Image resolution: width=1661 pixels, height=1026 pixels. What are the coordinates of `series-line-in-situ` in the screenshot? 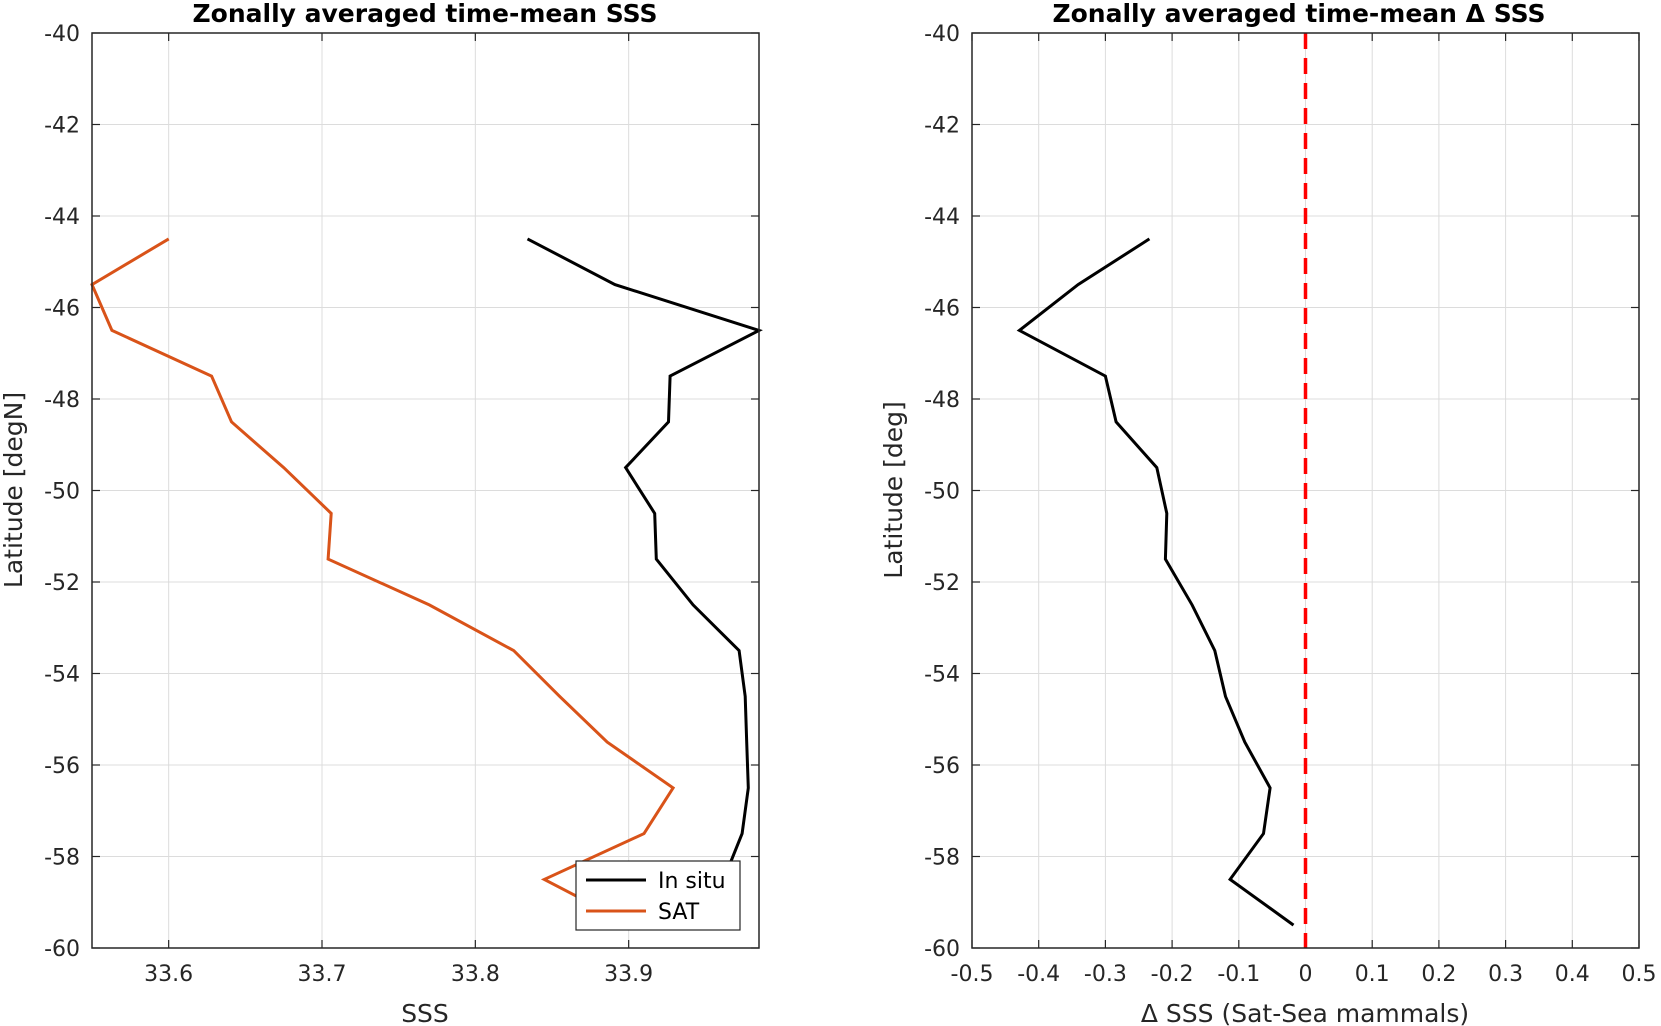 It's located at (644, 581).